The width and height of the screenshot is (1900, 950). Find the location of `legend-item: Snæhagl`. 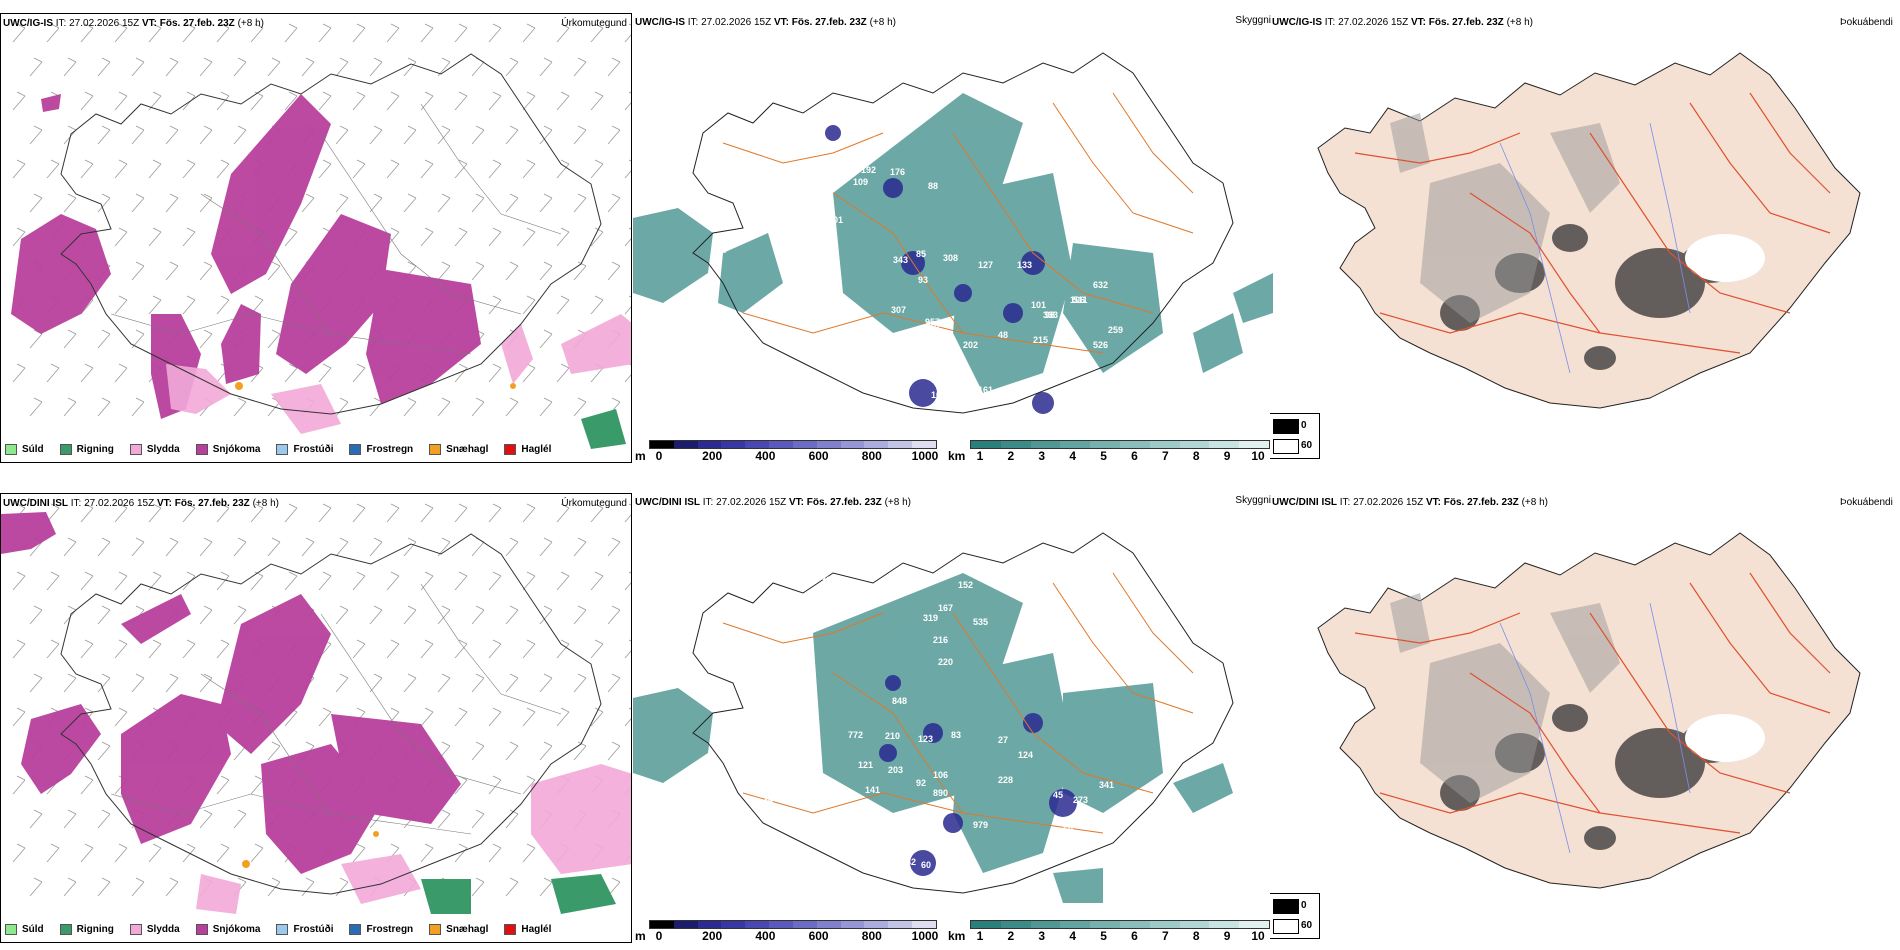

legend-item: Snæhagl is located at coordinates (458, 449).